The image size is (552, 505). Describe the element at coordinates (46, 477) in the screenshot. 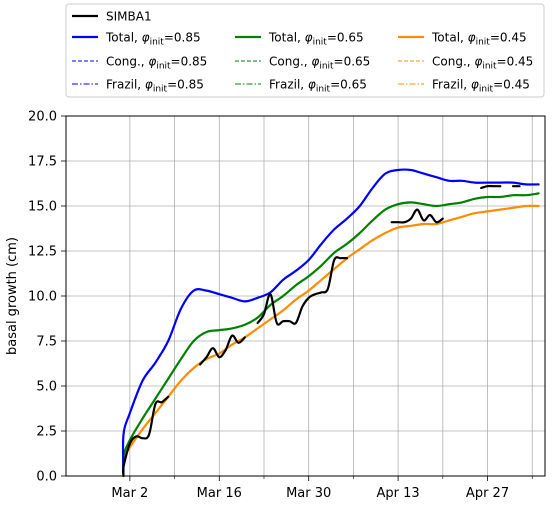

I see `y-tick-label: 0.0` at that location.